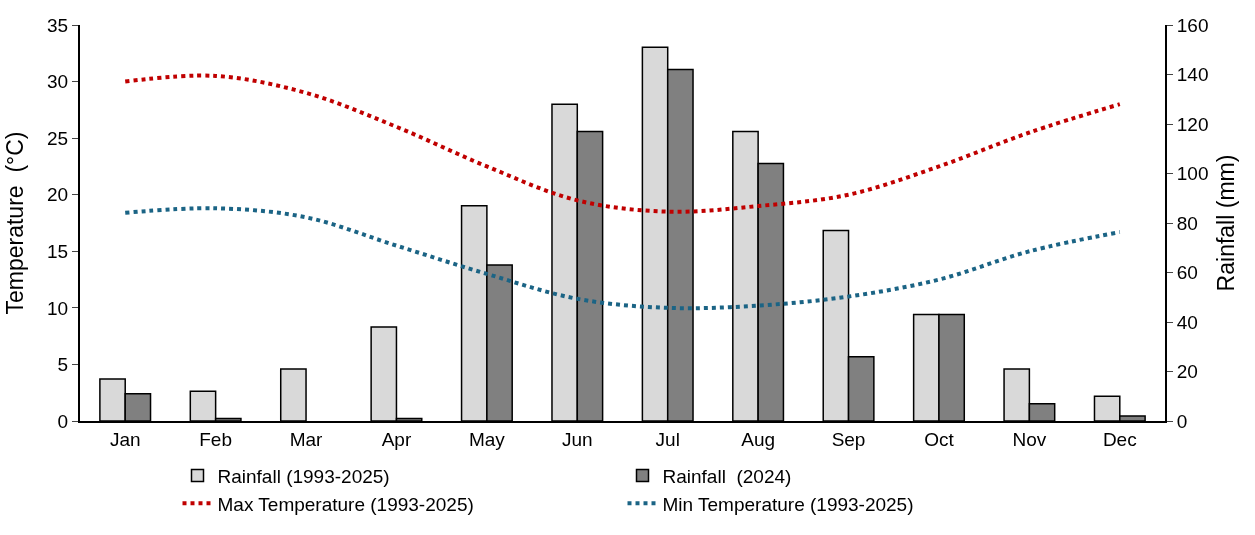 Image resolution: width=1255 pixels, height=535 pixels. Describe the element at coordinates (1187, 322) in the screenshot. I see `y2-tick-label: 40` at that location.